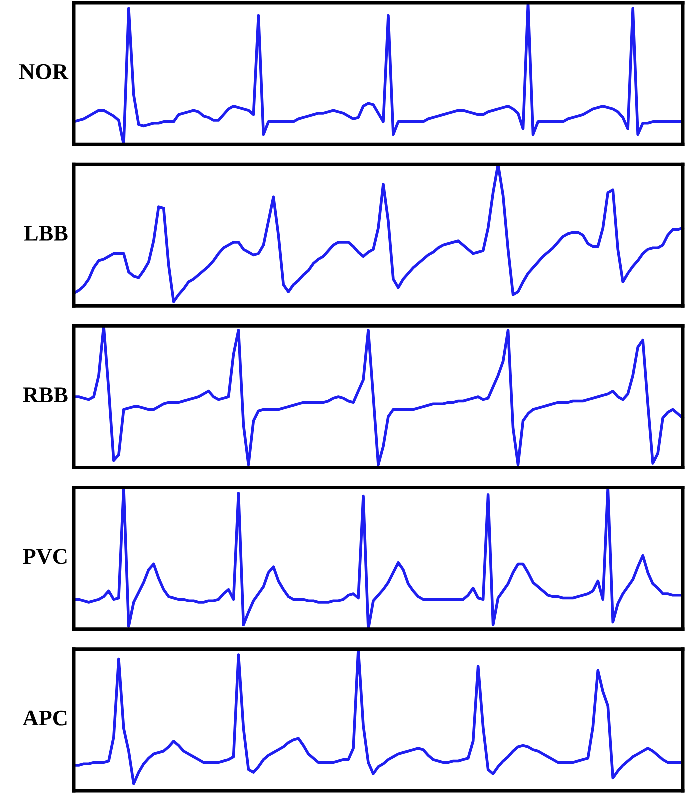 Image resolution: width=685 pixels, height=812 pixels. Describe the element at coordinates (45, 395) in the screenshot. I see `y-axis-title: RBB` at that location.